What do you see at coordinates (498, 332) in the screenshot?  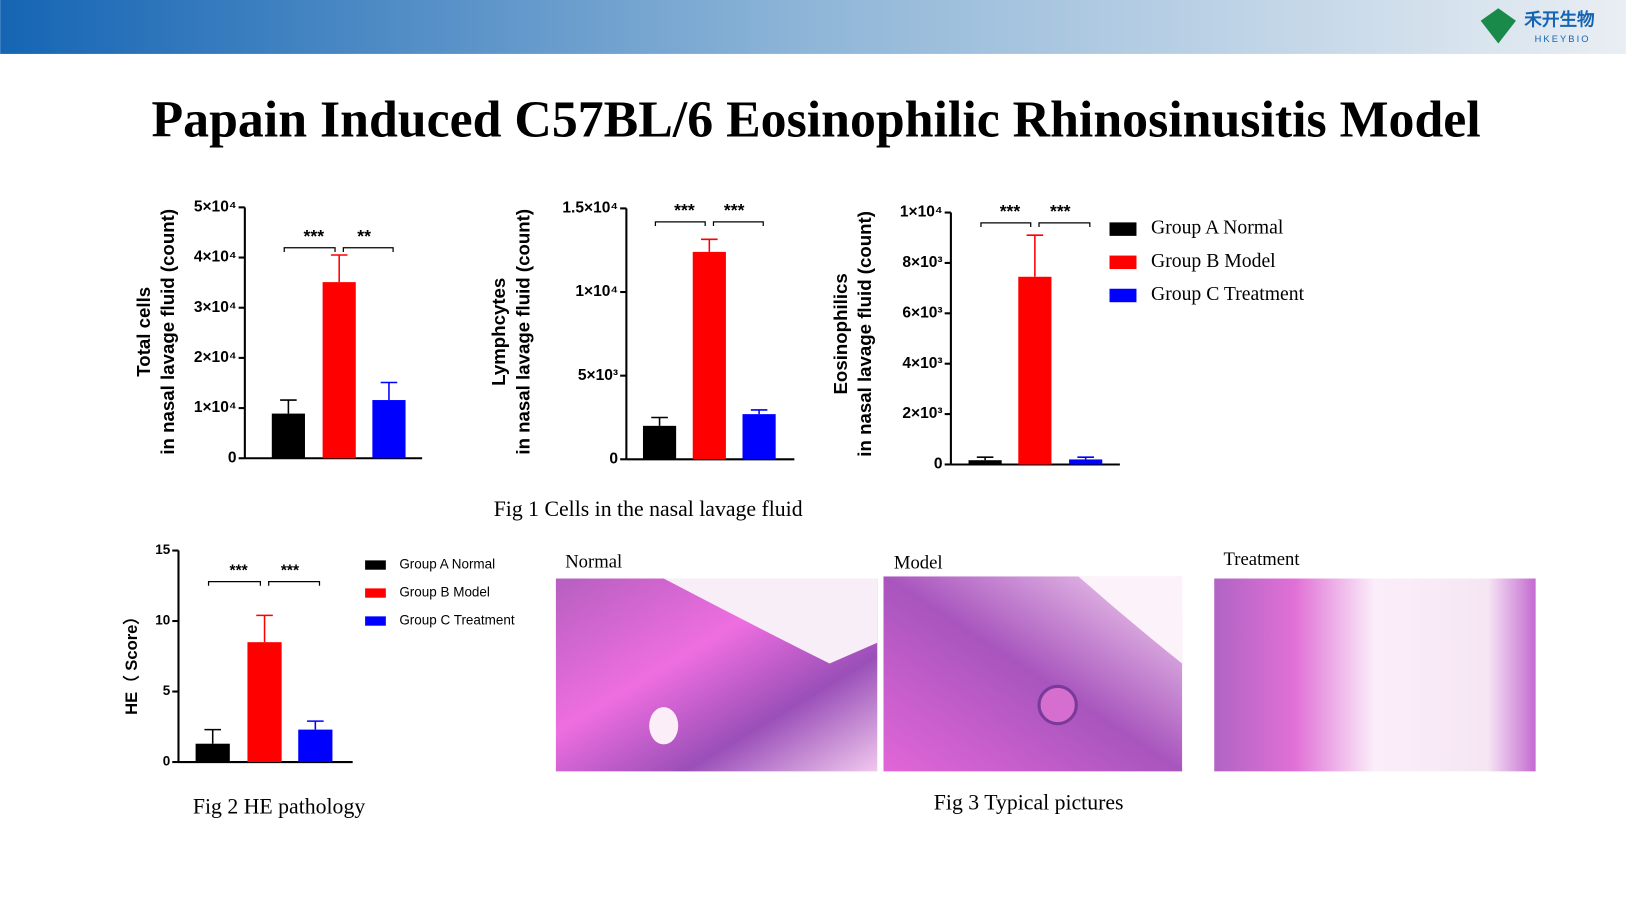 I see `y-axis-label: Lymphcytes` at bounding box center [498, 332].